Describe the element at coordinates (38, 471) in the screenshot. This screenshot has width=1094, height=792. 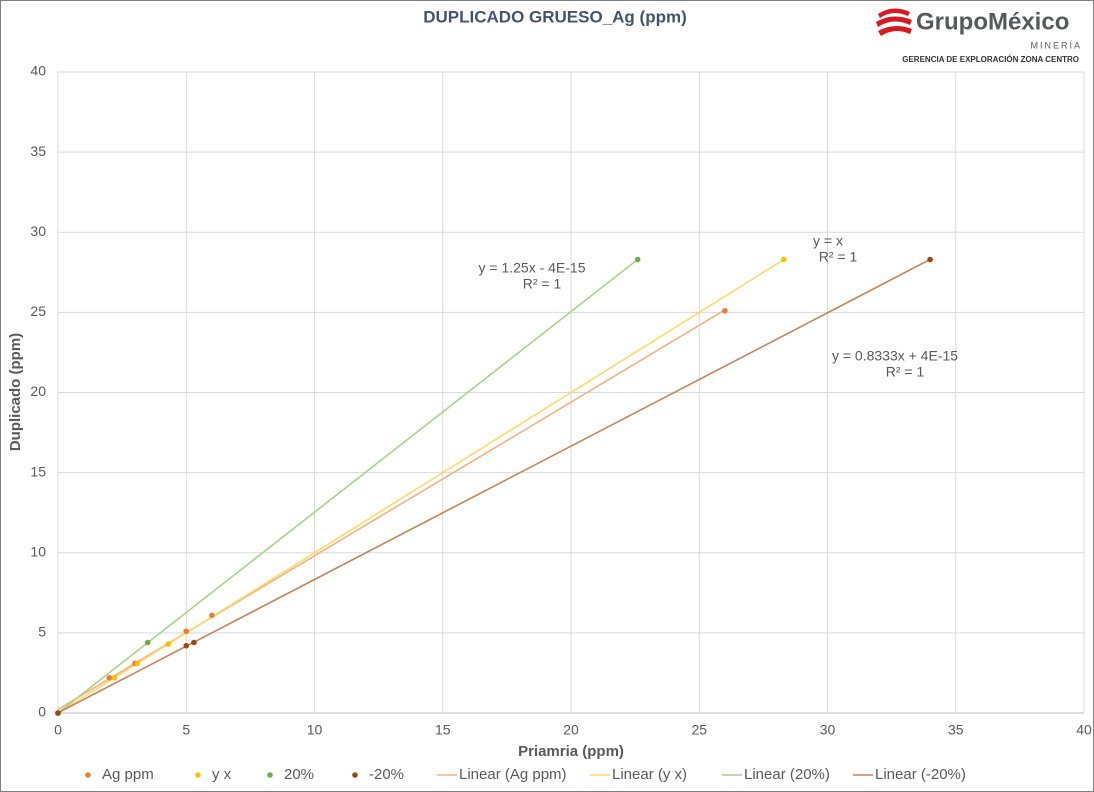
I see `y-tick-label: 15` at that location.